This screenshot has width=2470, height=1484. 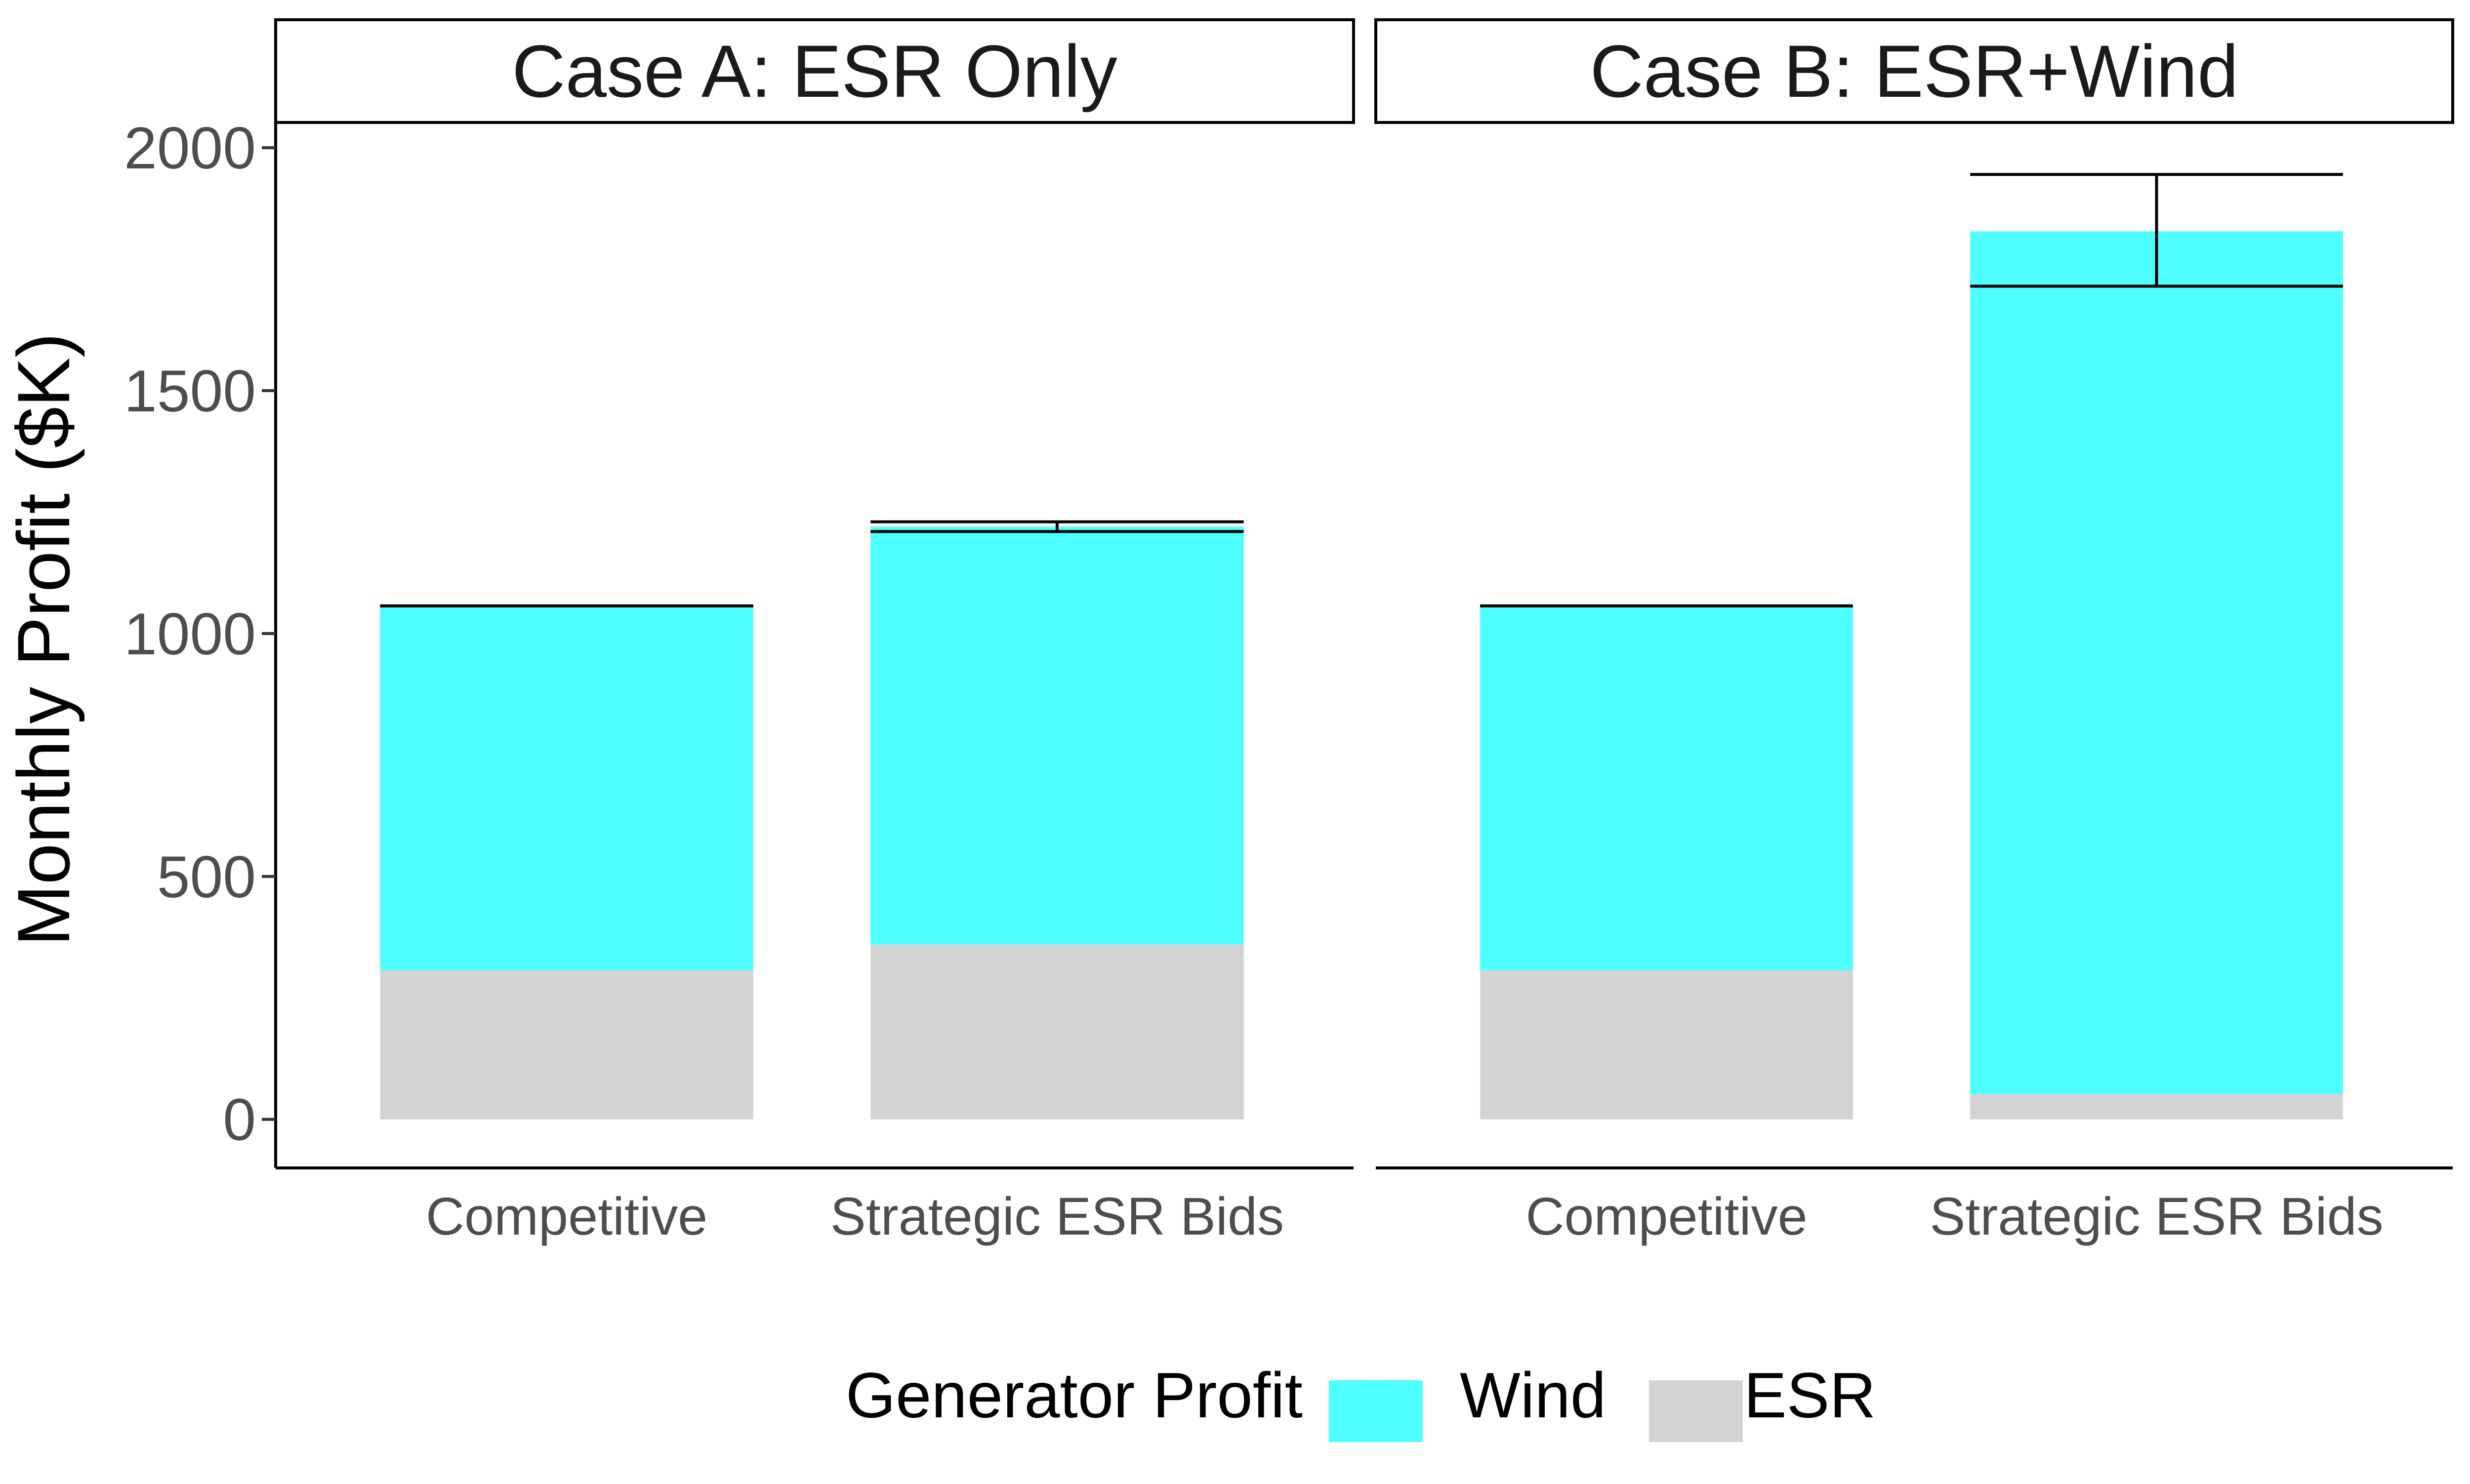 I want to click on y-tick-label: 0, so click(x=239, y=1120).